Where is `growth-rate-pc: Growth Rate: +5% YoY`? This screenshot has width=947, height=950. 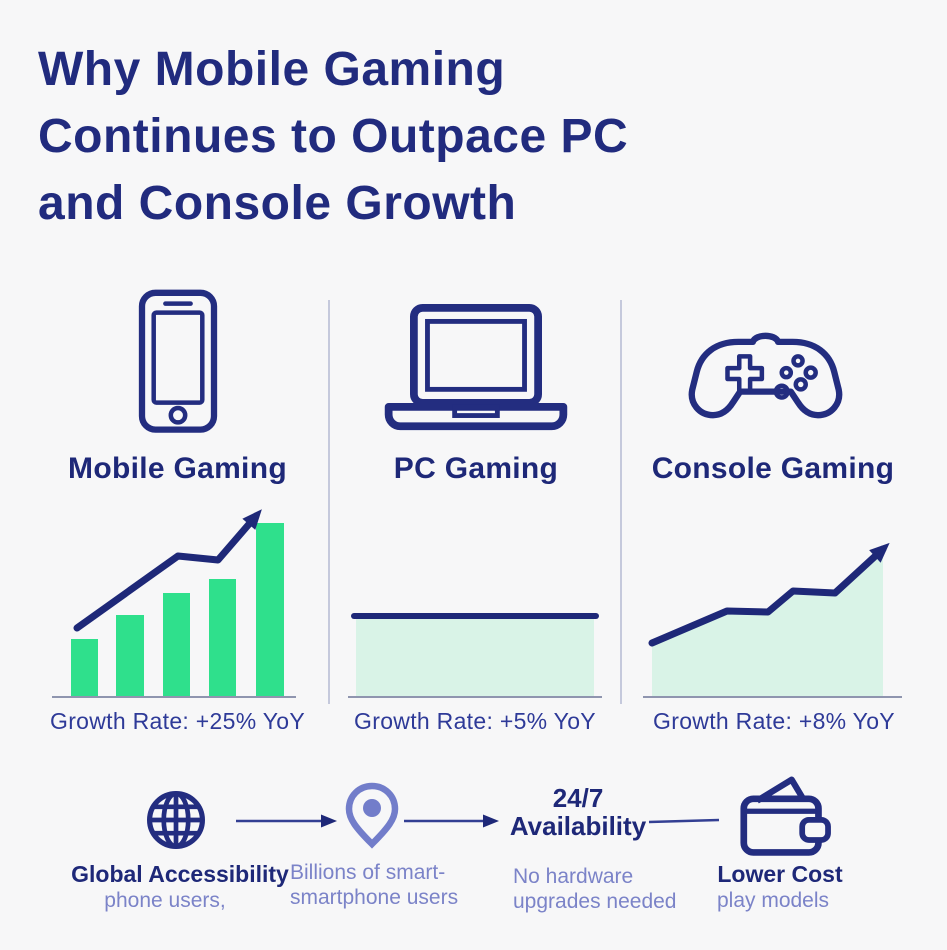
growth-rate-pc: Growth Rate: +5% YoY is located at coordinates (475, 721).